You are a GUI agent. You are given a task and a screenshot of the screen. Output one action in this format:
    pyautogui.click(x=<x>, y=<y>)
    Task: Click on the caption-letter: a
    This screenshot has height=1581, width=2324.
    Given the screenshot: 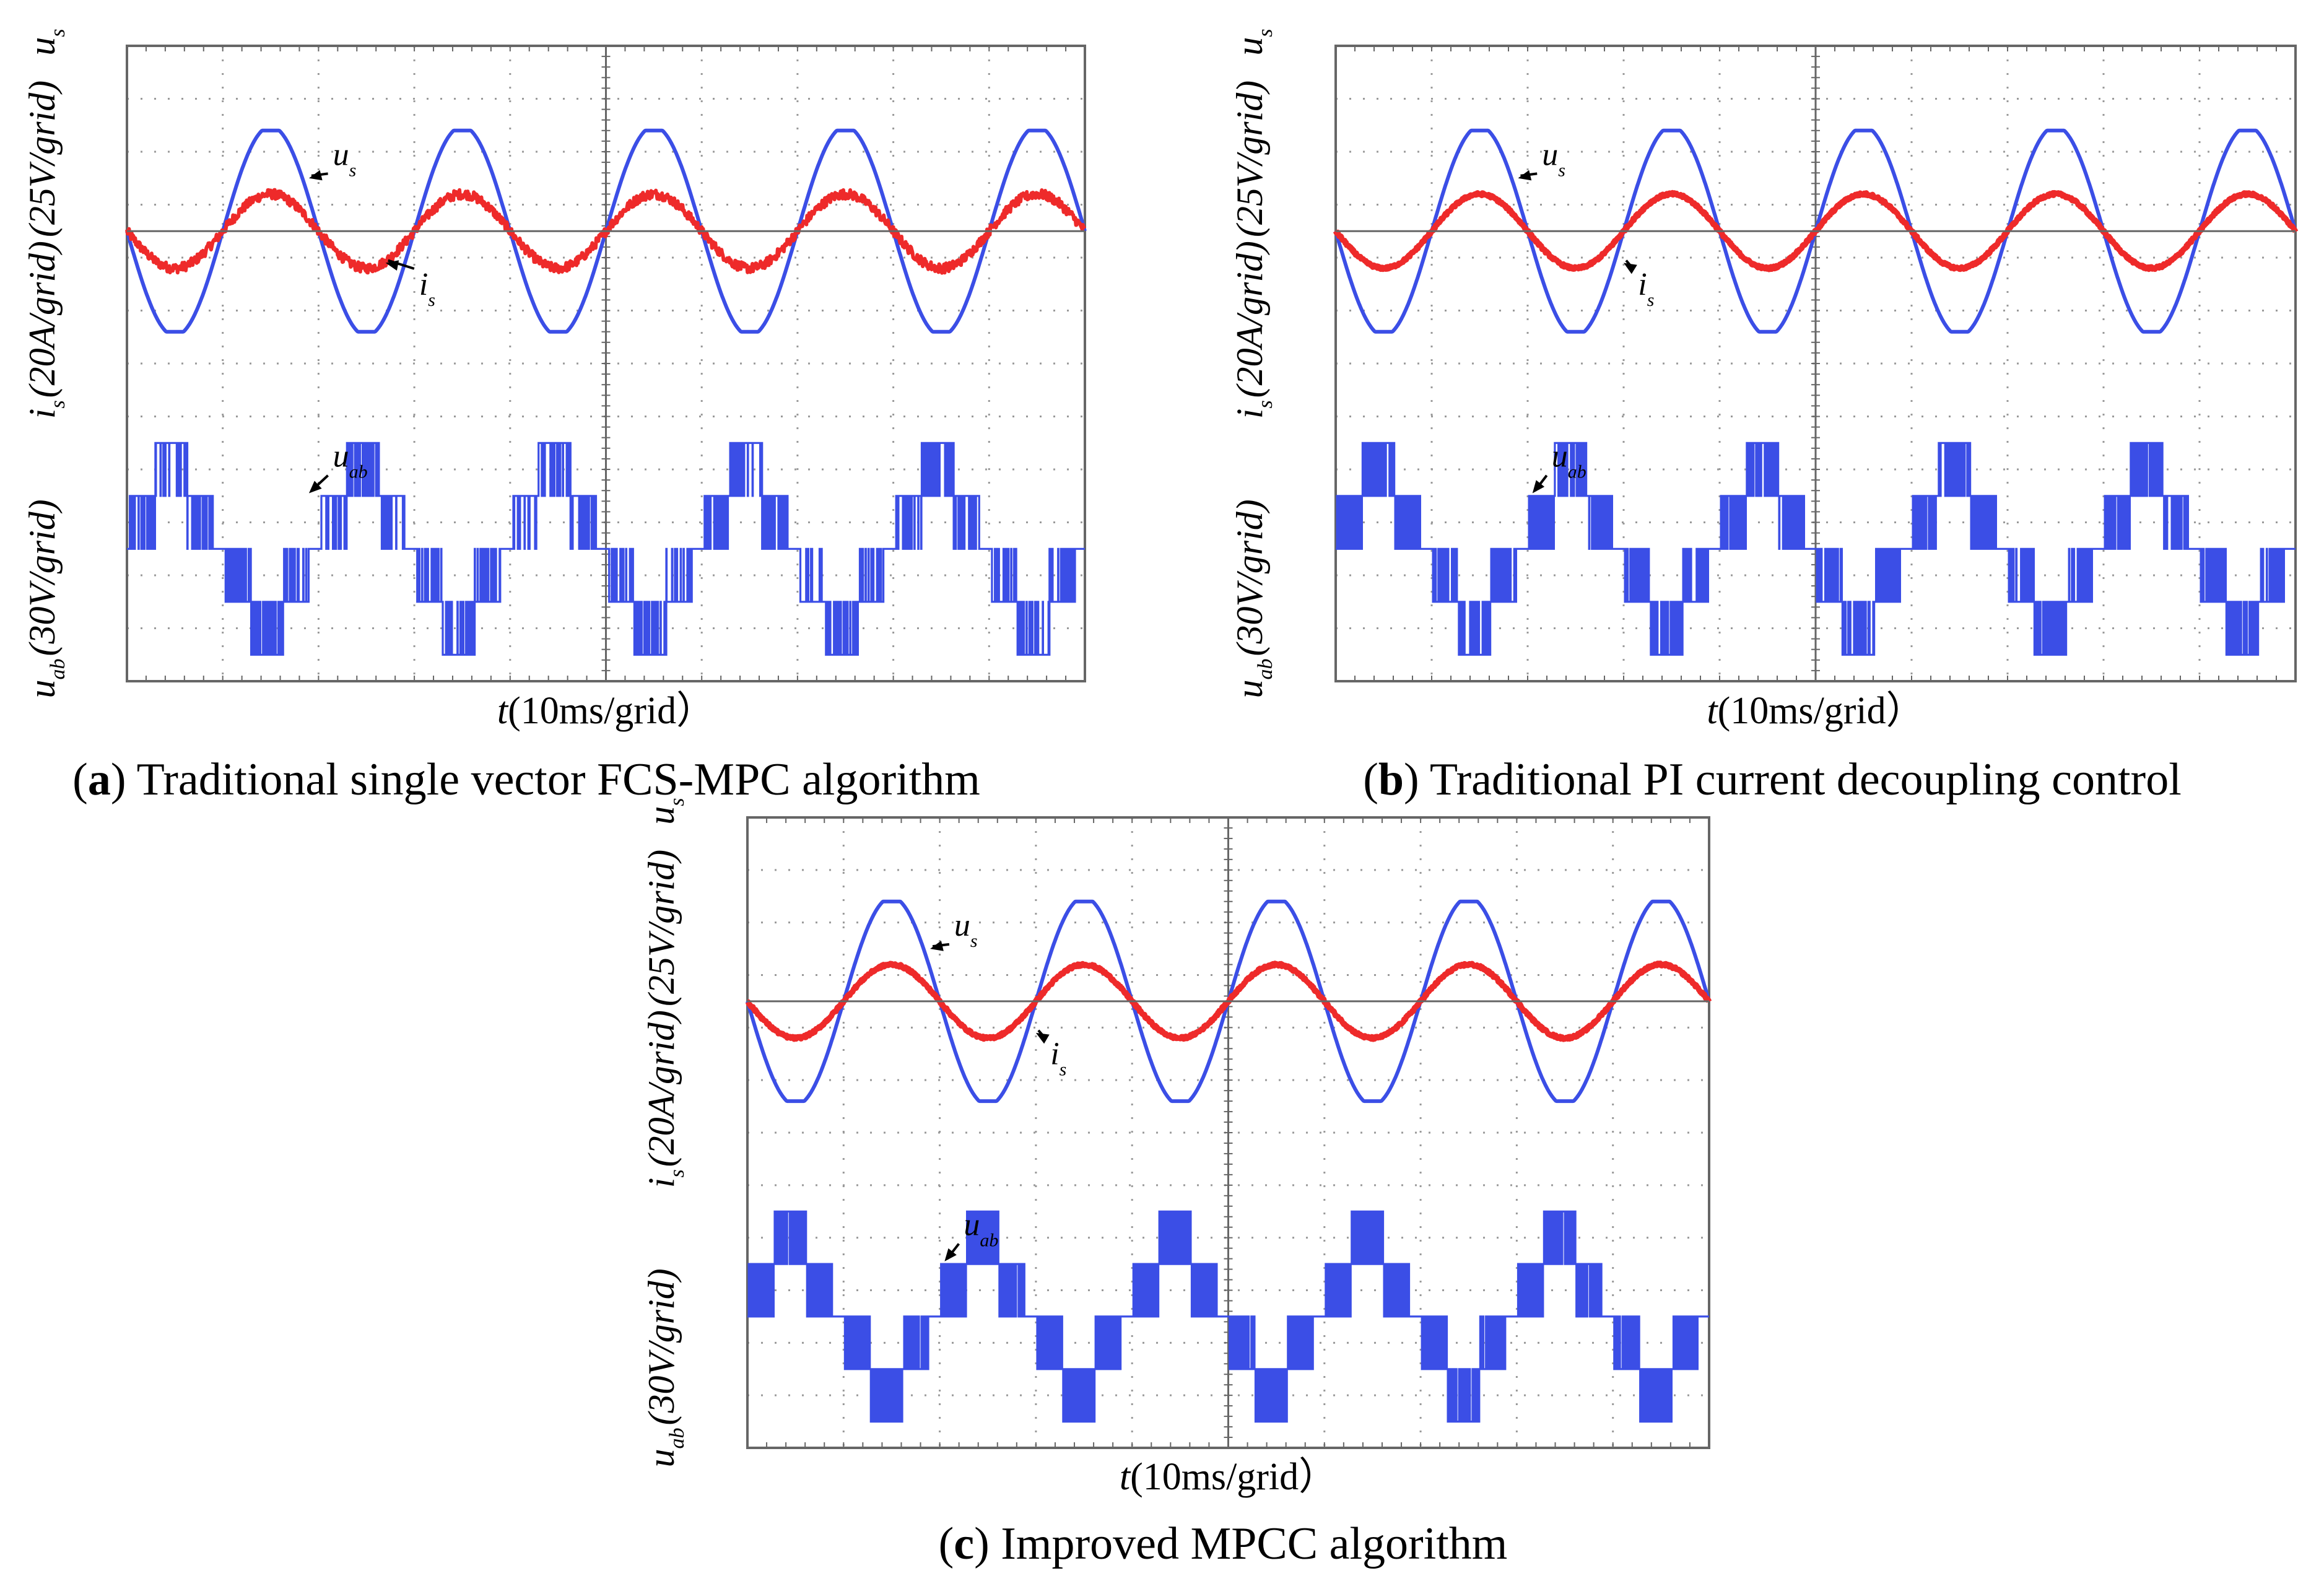 What is the action you would take?
    pyautogui.click(x=99, y=779)
    